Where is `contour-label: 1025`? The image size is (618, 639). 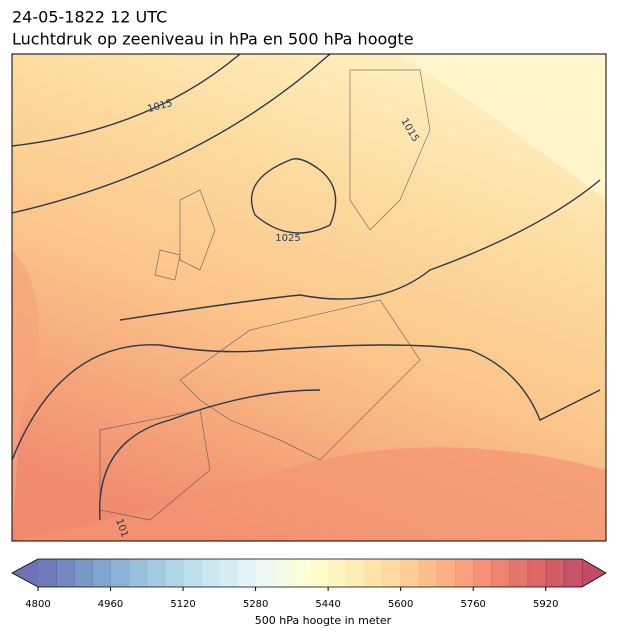
contour-label: 1025 is located at coordinates (287, 238).